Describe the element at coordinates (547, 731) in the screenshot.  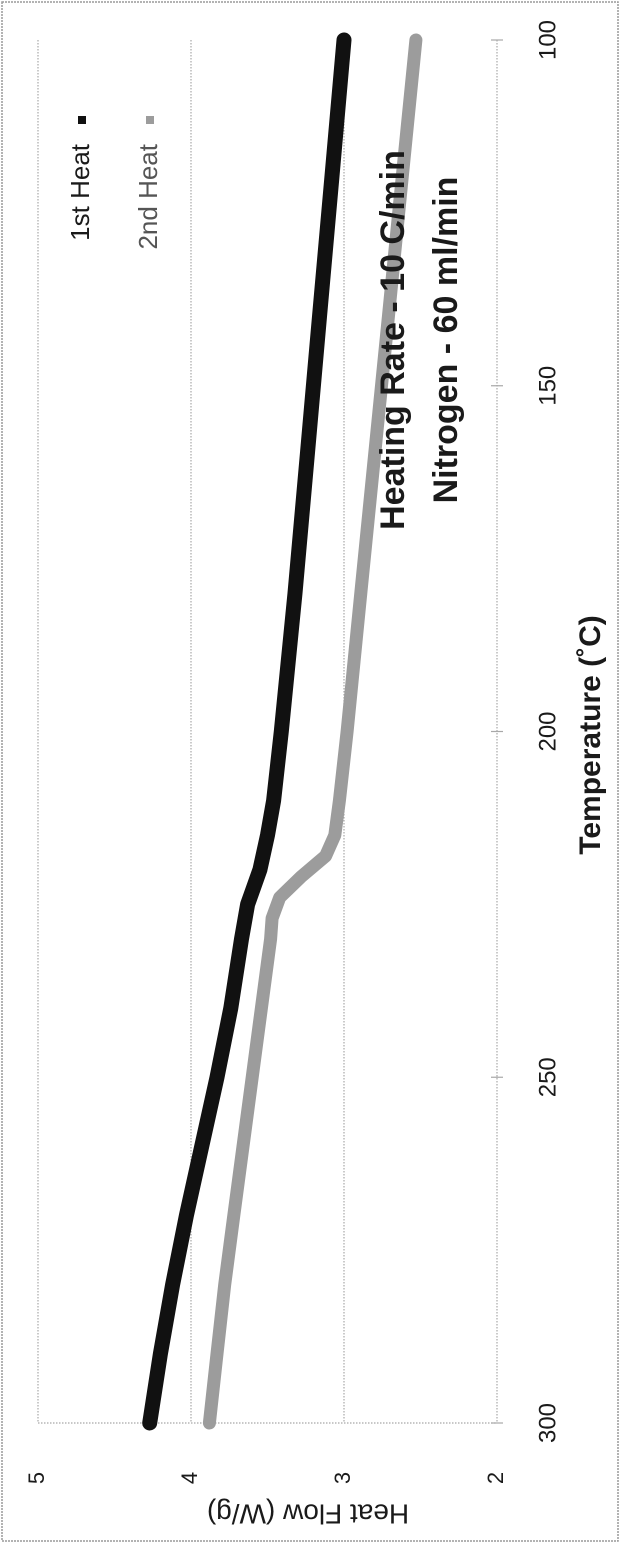
I see `x-tick-label: 200` at that location.